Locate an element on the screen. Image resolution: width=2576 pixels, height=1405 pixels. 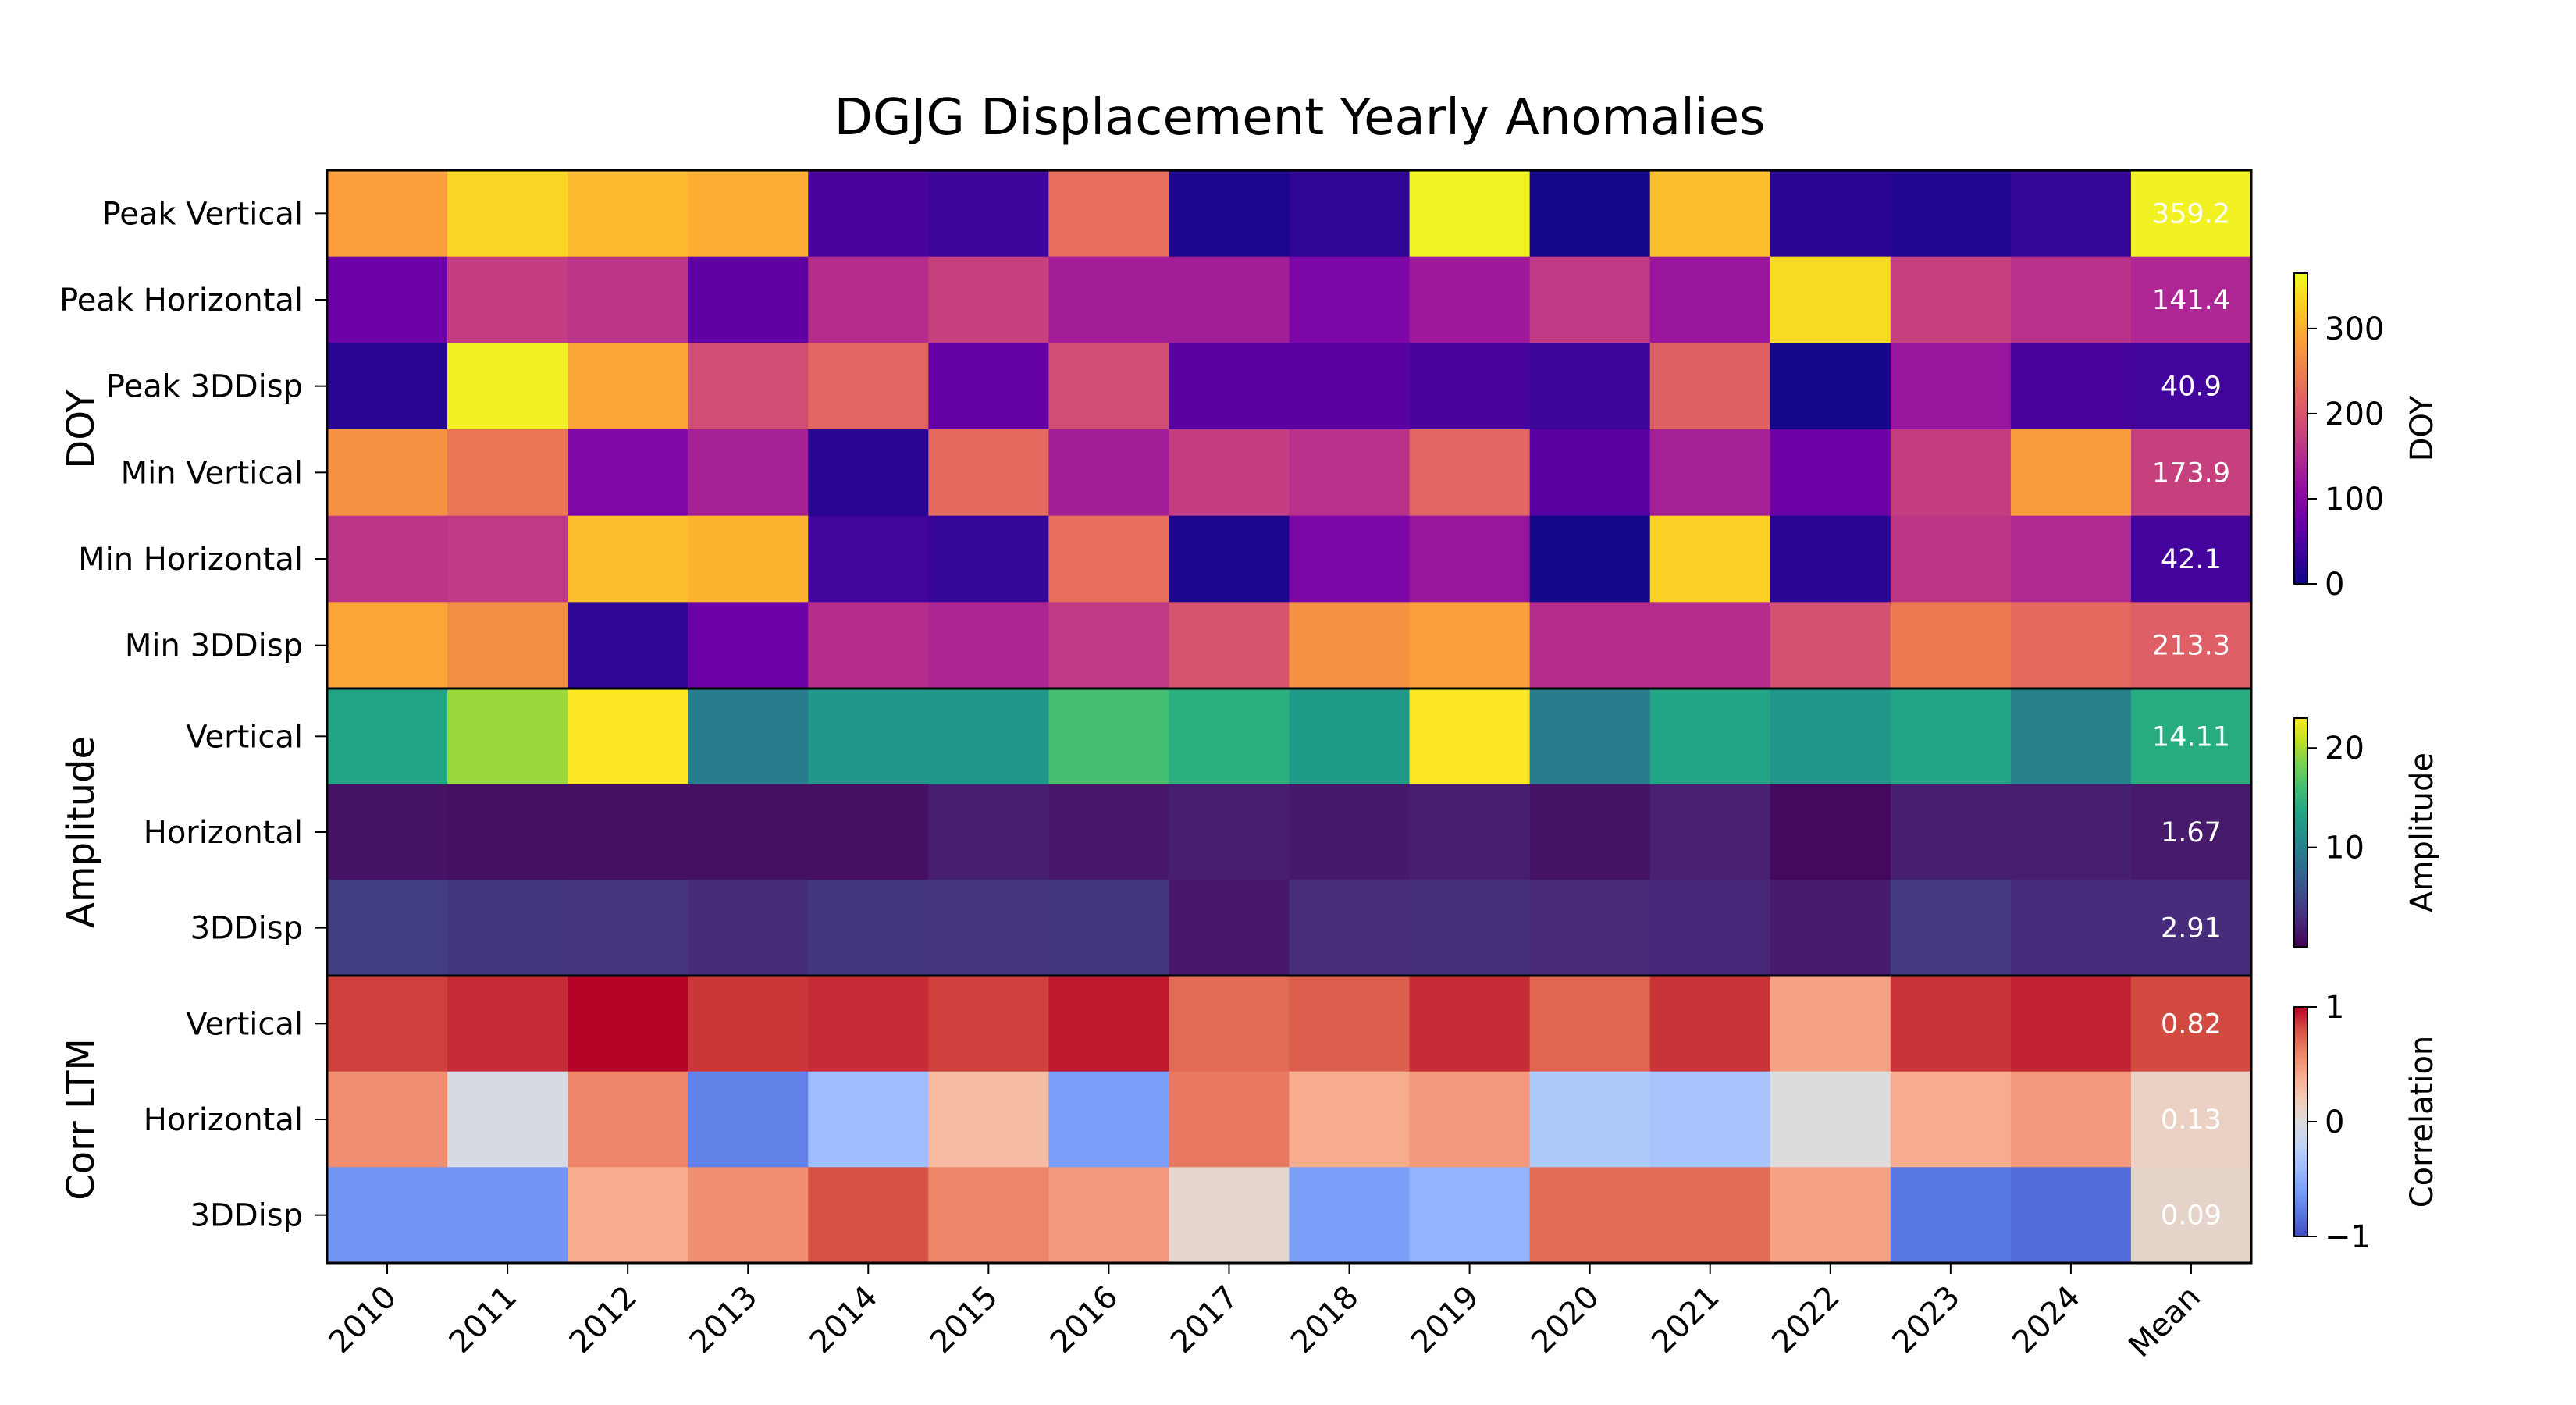
column-label: 2019 is located at coordinates (1445, 1320).